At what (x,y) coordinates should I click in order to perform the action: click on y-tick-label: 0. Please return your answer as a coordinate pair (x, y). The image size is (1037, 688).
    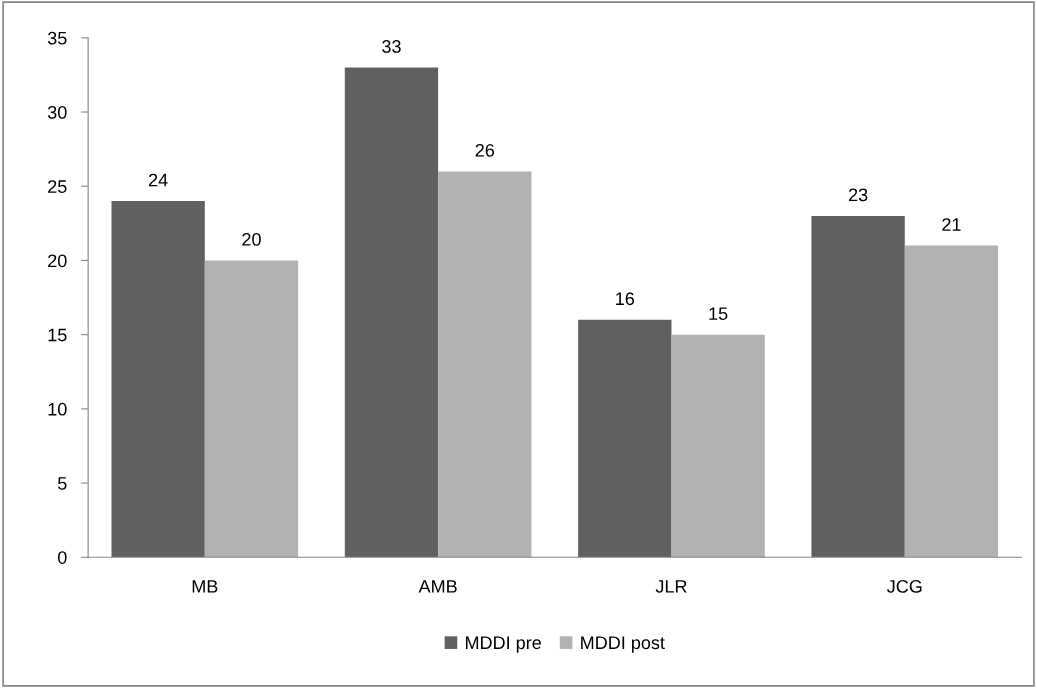
    Looking at the image, I should click on (62, 557).